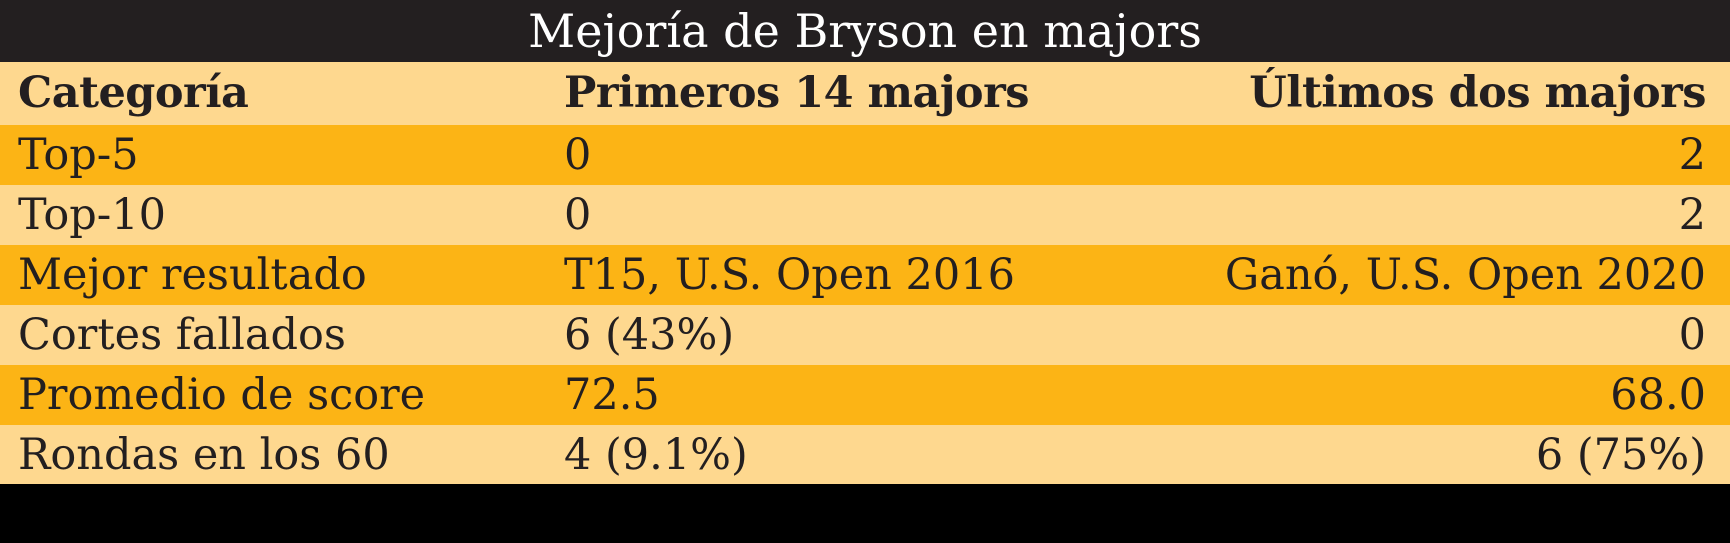  Describe the element at coordinates (1620, 455) in the screenshot. I see `table-cell-last-two: 6 (75%)` at that location.